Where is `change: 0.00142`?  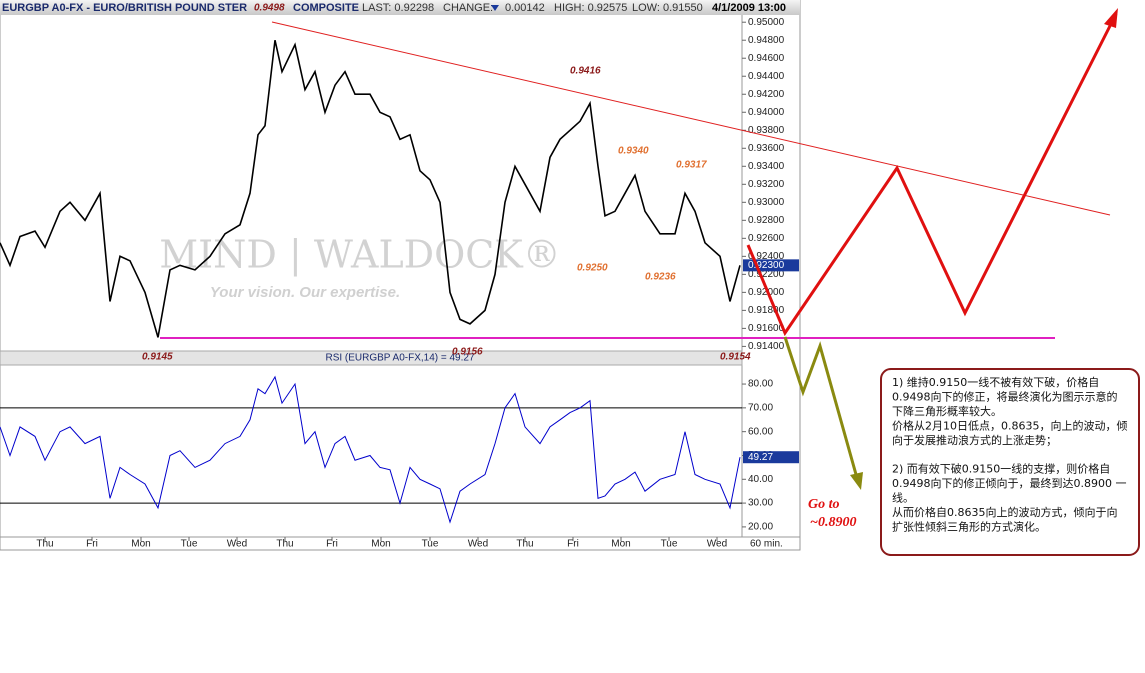
change: 0.00142 is located at coordinates (525, 8).